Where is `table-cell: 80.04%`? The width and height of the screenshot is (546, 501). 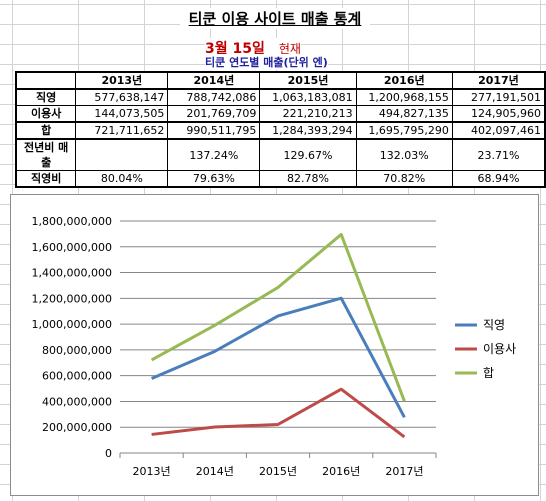
table-cell: 80.04% is located at coordinates (122, 179).